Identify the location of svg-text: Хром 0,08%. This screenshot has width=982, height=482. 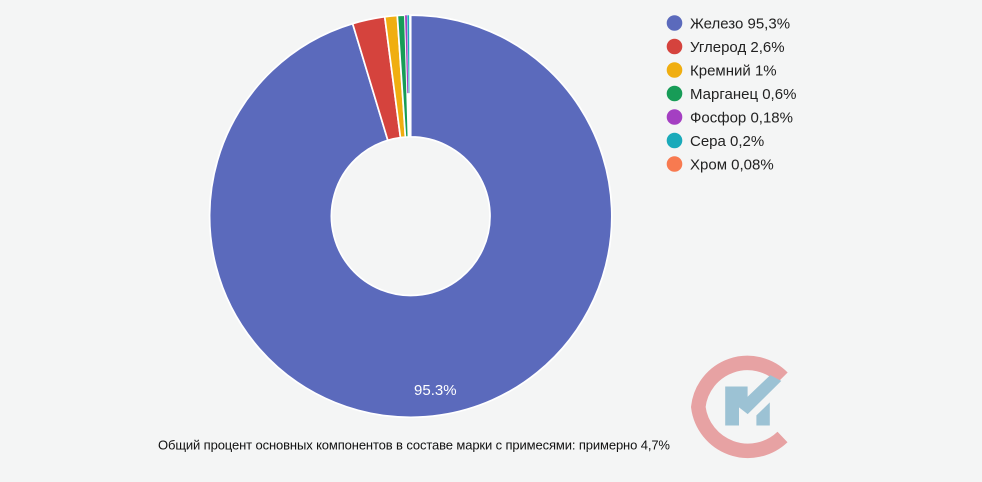
(732, 164).